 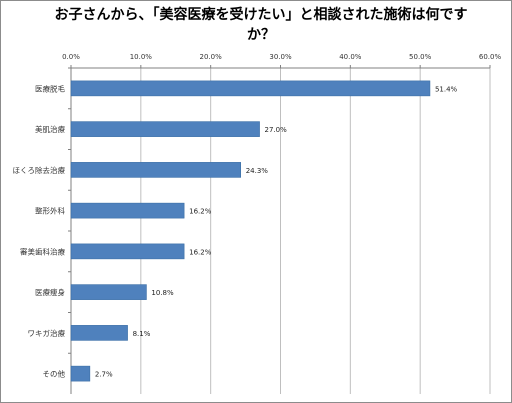 I want to click on data-label-1: 27.0%, so click(x=276, y=130).